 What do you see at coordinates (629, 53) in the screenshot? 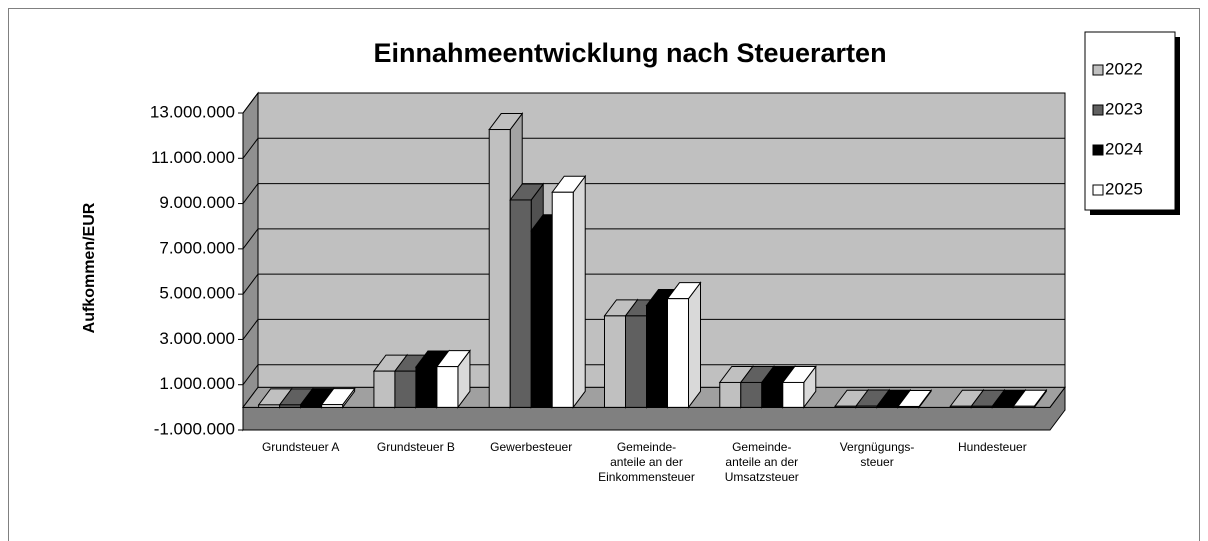
I see `chart-title: Einnahmeentwicklung nach Steuerarten` at bounding box center [629, 53].